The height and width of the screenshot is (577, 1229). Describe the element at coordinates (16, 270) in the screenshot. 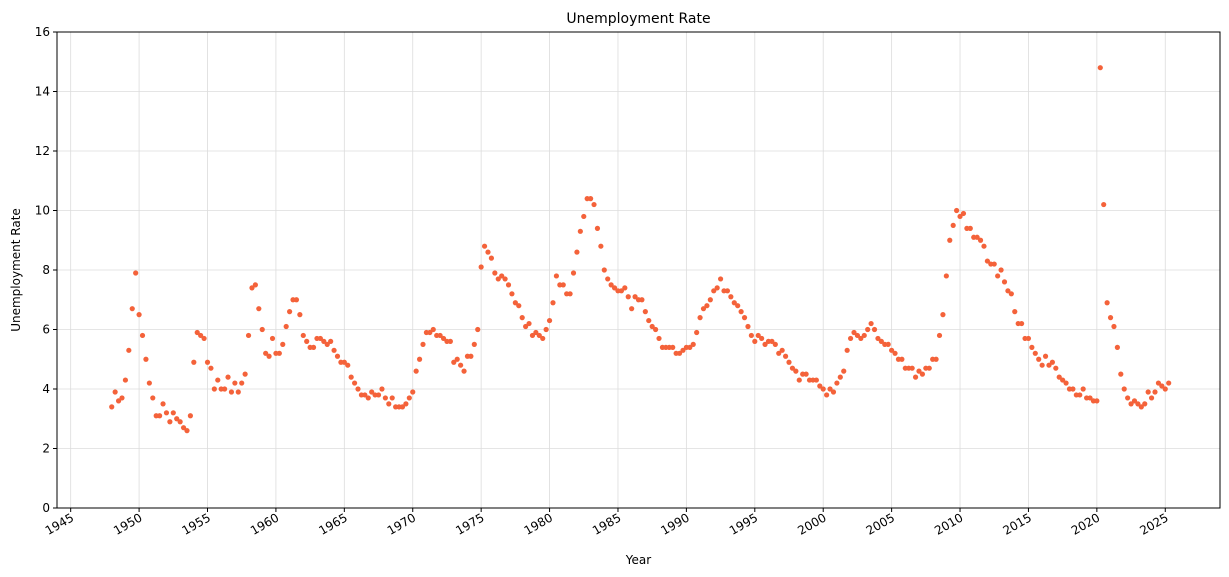

I see `y-axis-title: Unemployment Rate` at that location.